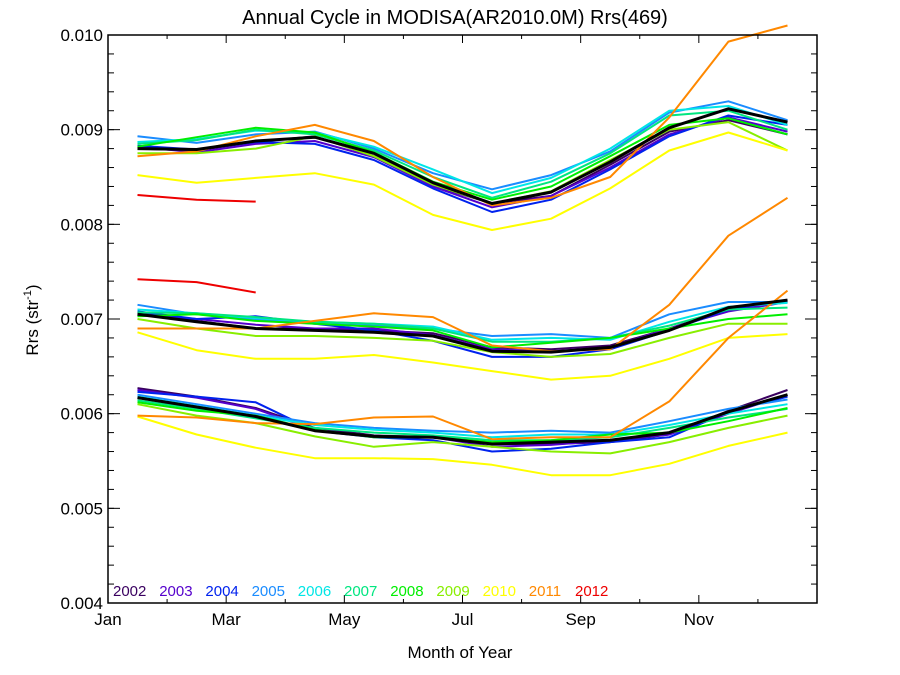  What do you see at coordinates (545, 591) in the screenshot?
I see `legend-item-2011: 2011` at bounding box center [545, 591].